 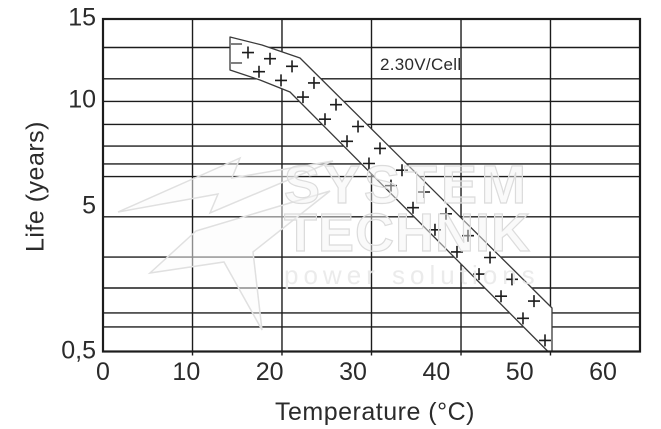 I want to click on y-axis-title: Life (years), so click(x=35, y=186).